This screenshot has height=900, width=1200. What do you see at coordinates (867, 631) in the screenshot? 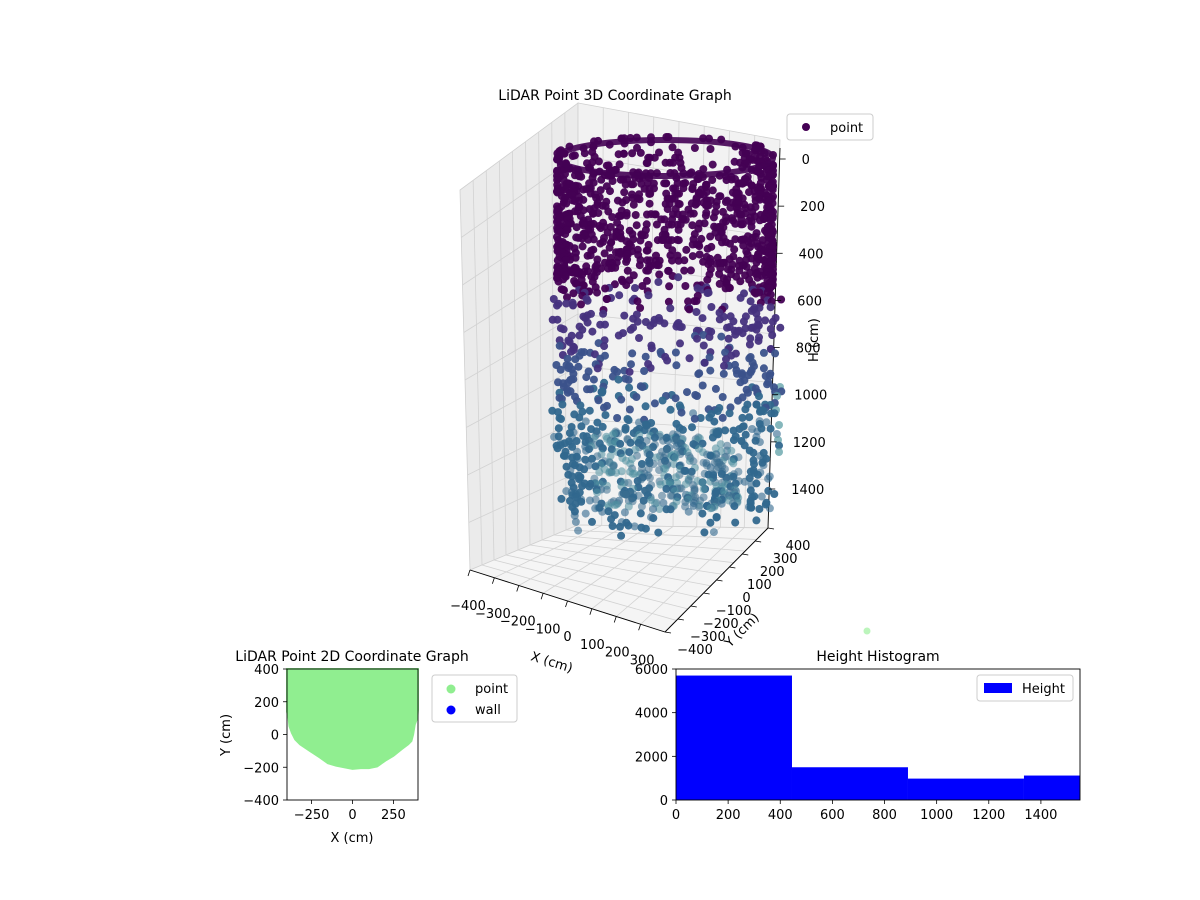
I see `stray-point` at bounding box center [867, 631].